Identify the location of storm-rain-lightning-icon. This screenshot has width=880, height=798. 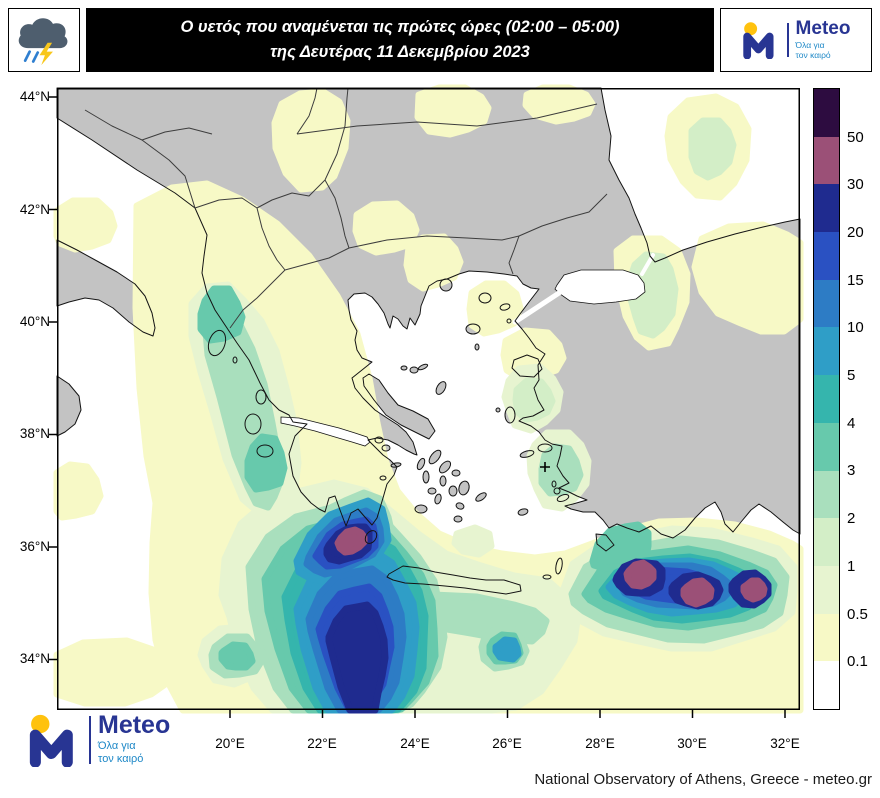
(43, 42).